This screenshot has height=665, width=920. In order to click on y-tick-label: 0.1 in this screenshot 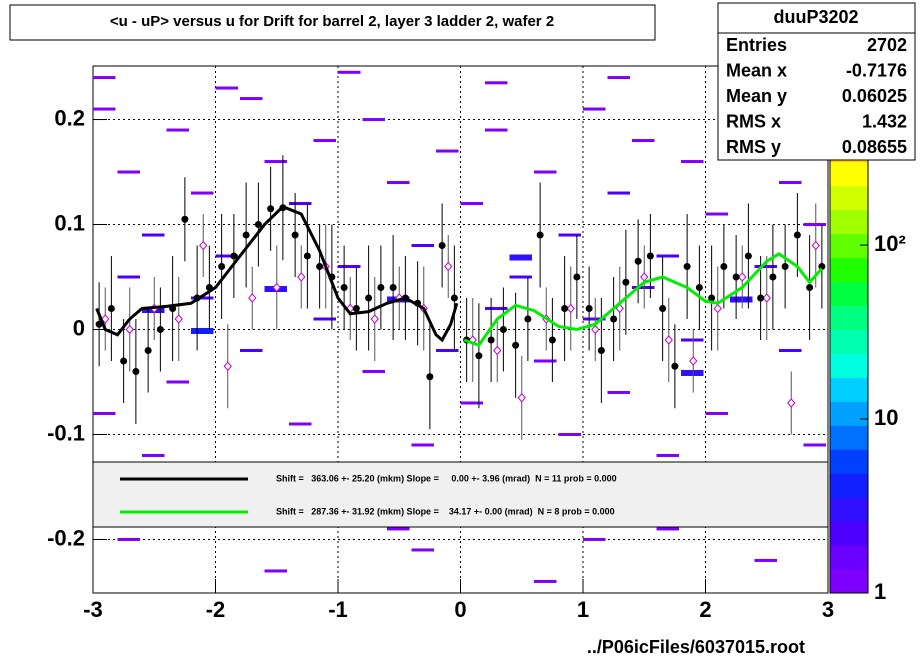, I will do `click(69, 222)`.